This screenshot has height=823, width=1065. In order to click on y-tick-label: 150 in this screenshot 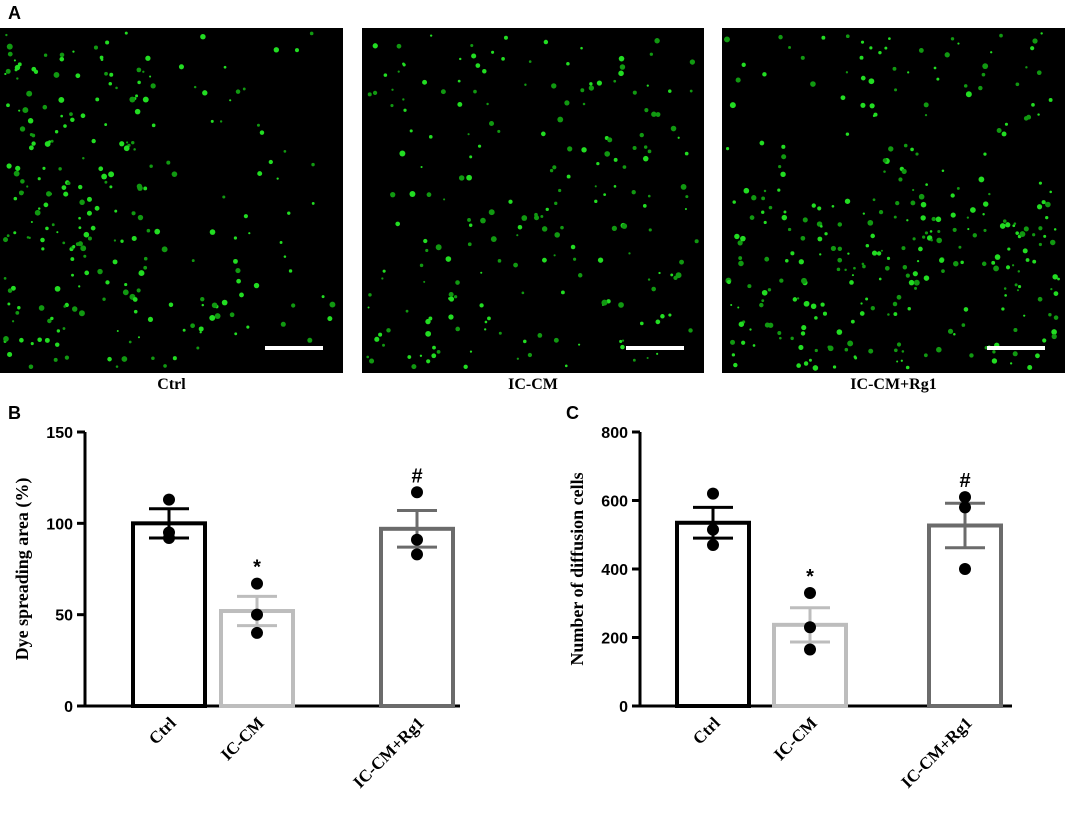, I will do `click(59, 433)`.